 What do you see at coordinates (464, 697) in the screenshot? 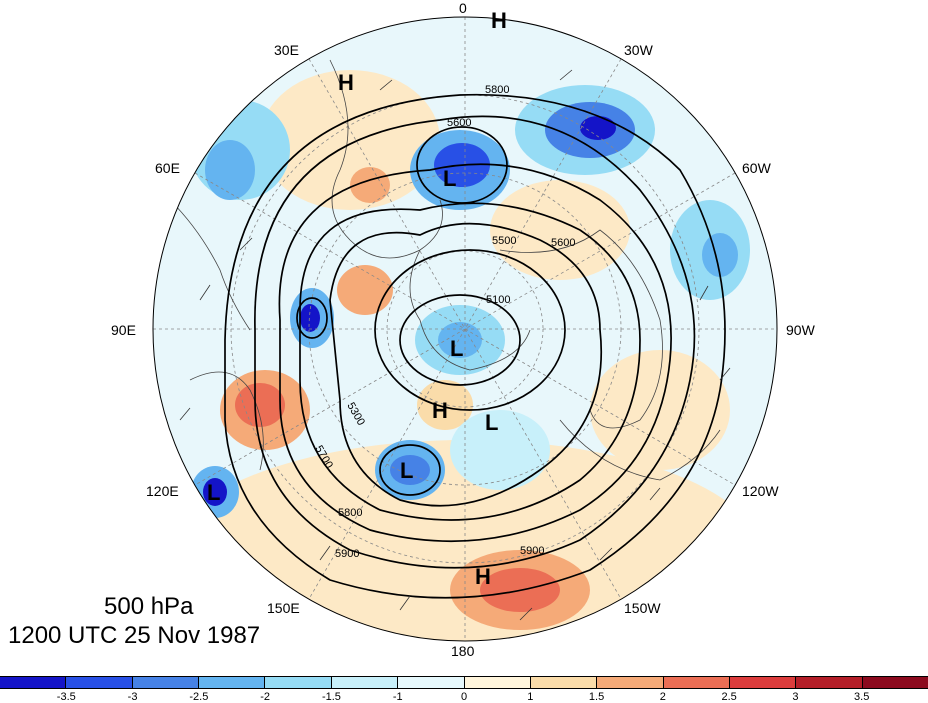
I see `colorbar-tick-label: 0` at bounding box center [464, 697].